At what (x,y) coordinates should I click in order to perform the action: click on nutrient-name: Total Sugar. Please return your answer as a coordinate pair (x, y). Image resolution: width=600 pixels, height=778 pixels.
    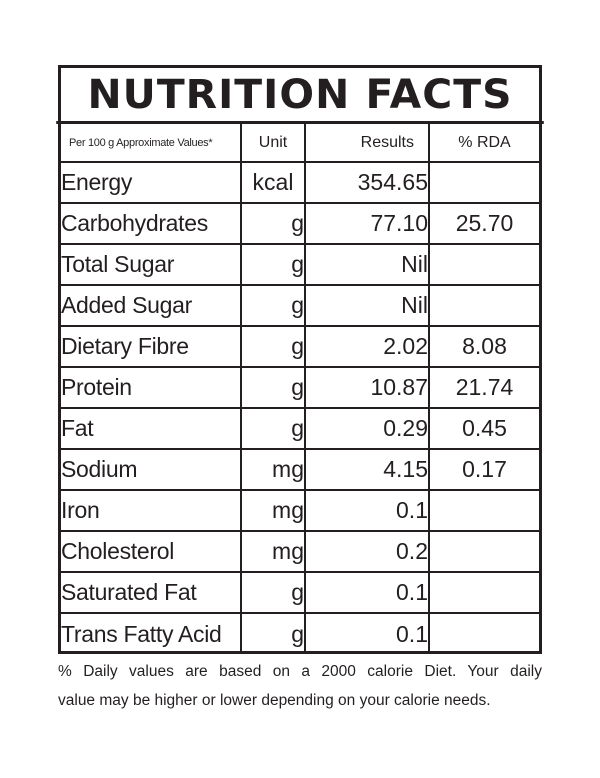
    Looking at the image, I should click on (151, 265).